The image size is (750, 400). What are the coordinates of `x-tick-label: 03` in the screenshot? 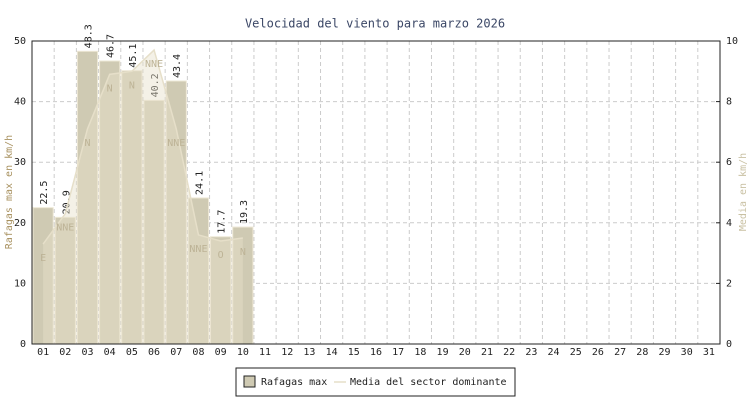 It's located at (87, 352).